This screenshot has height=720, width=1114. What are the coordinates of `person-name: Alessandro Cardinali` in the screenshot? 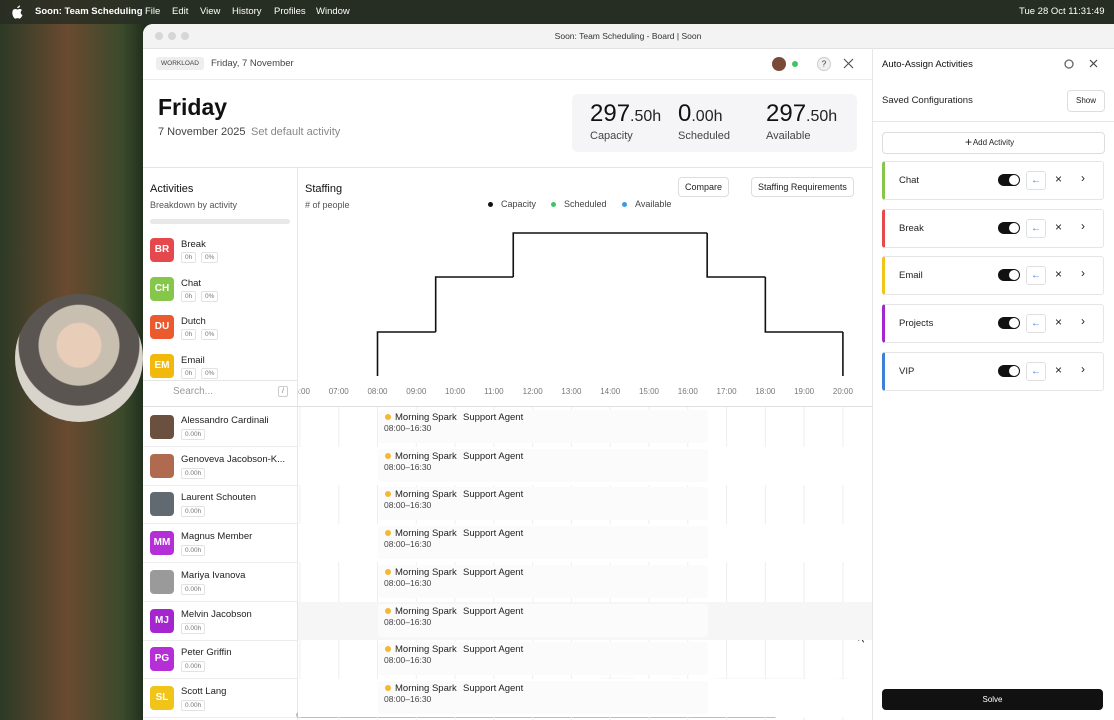 It's located at (225, 420).